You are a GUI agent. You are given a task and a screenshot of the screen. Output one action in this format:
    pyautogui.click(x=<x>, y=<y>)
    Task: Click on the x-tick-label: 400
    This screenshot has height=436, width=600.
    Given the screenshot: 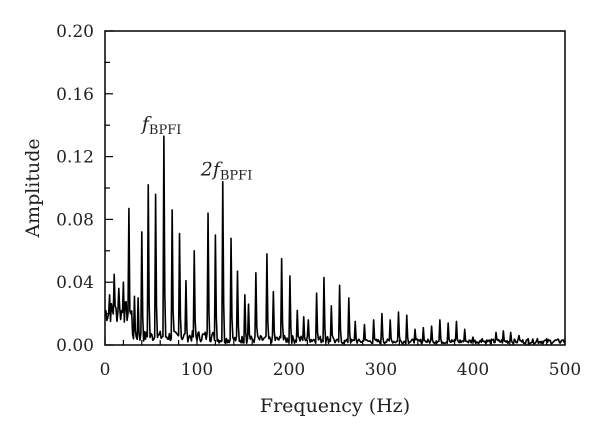 What is the action you would take?
    pyautogui.click(x=473, y=370)
    